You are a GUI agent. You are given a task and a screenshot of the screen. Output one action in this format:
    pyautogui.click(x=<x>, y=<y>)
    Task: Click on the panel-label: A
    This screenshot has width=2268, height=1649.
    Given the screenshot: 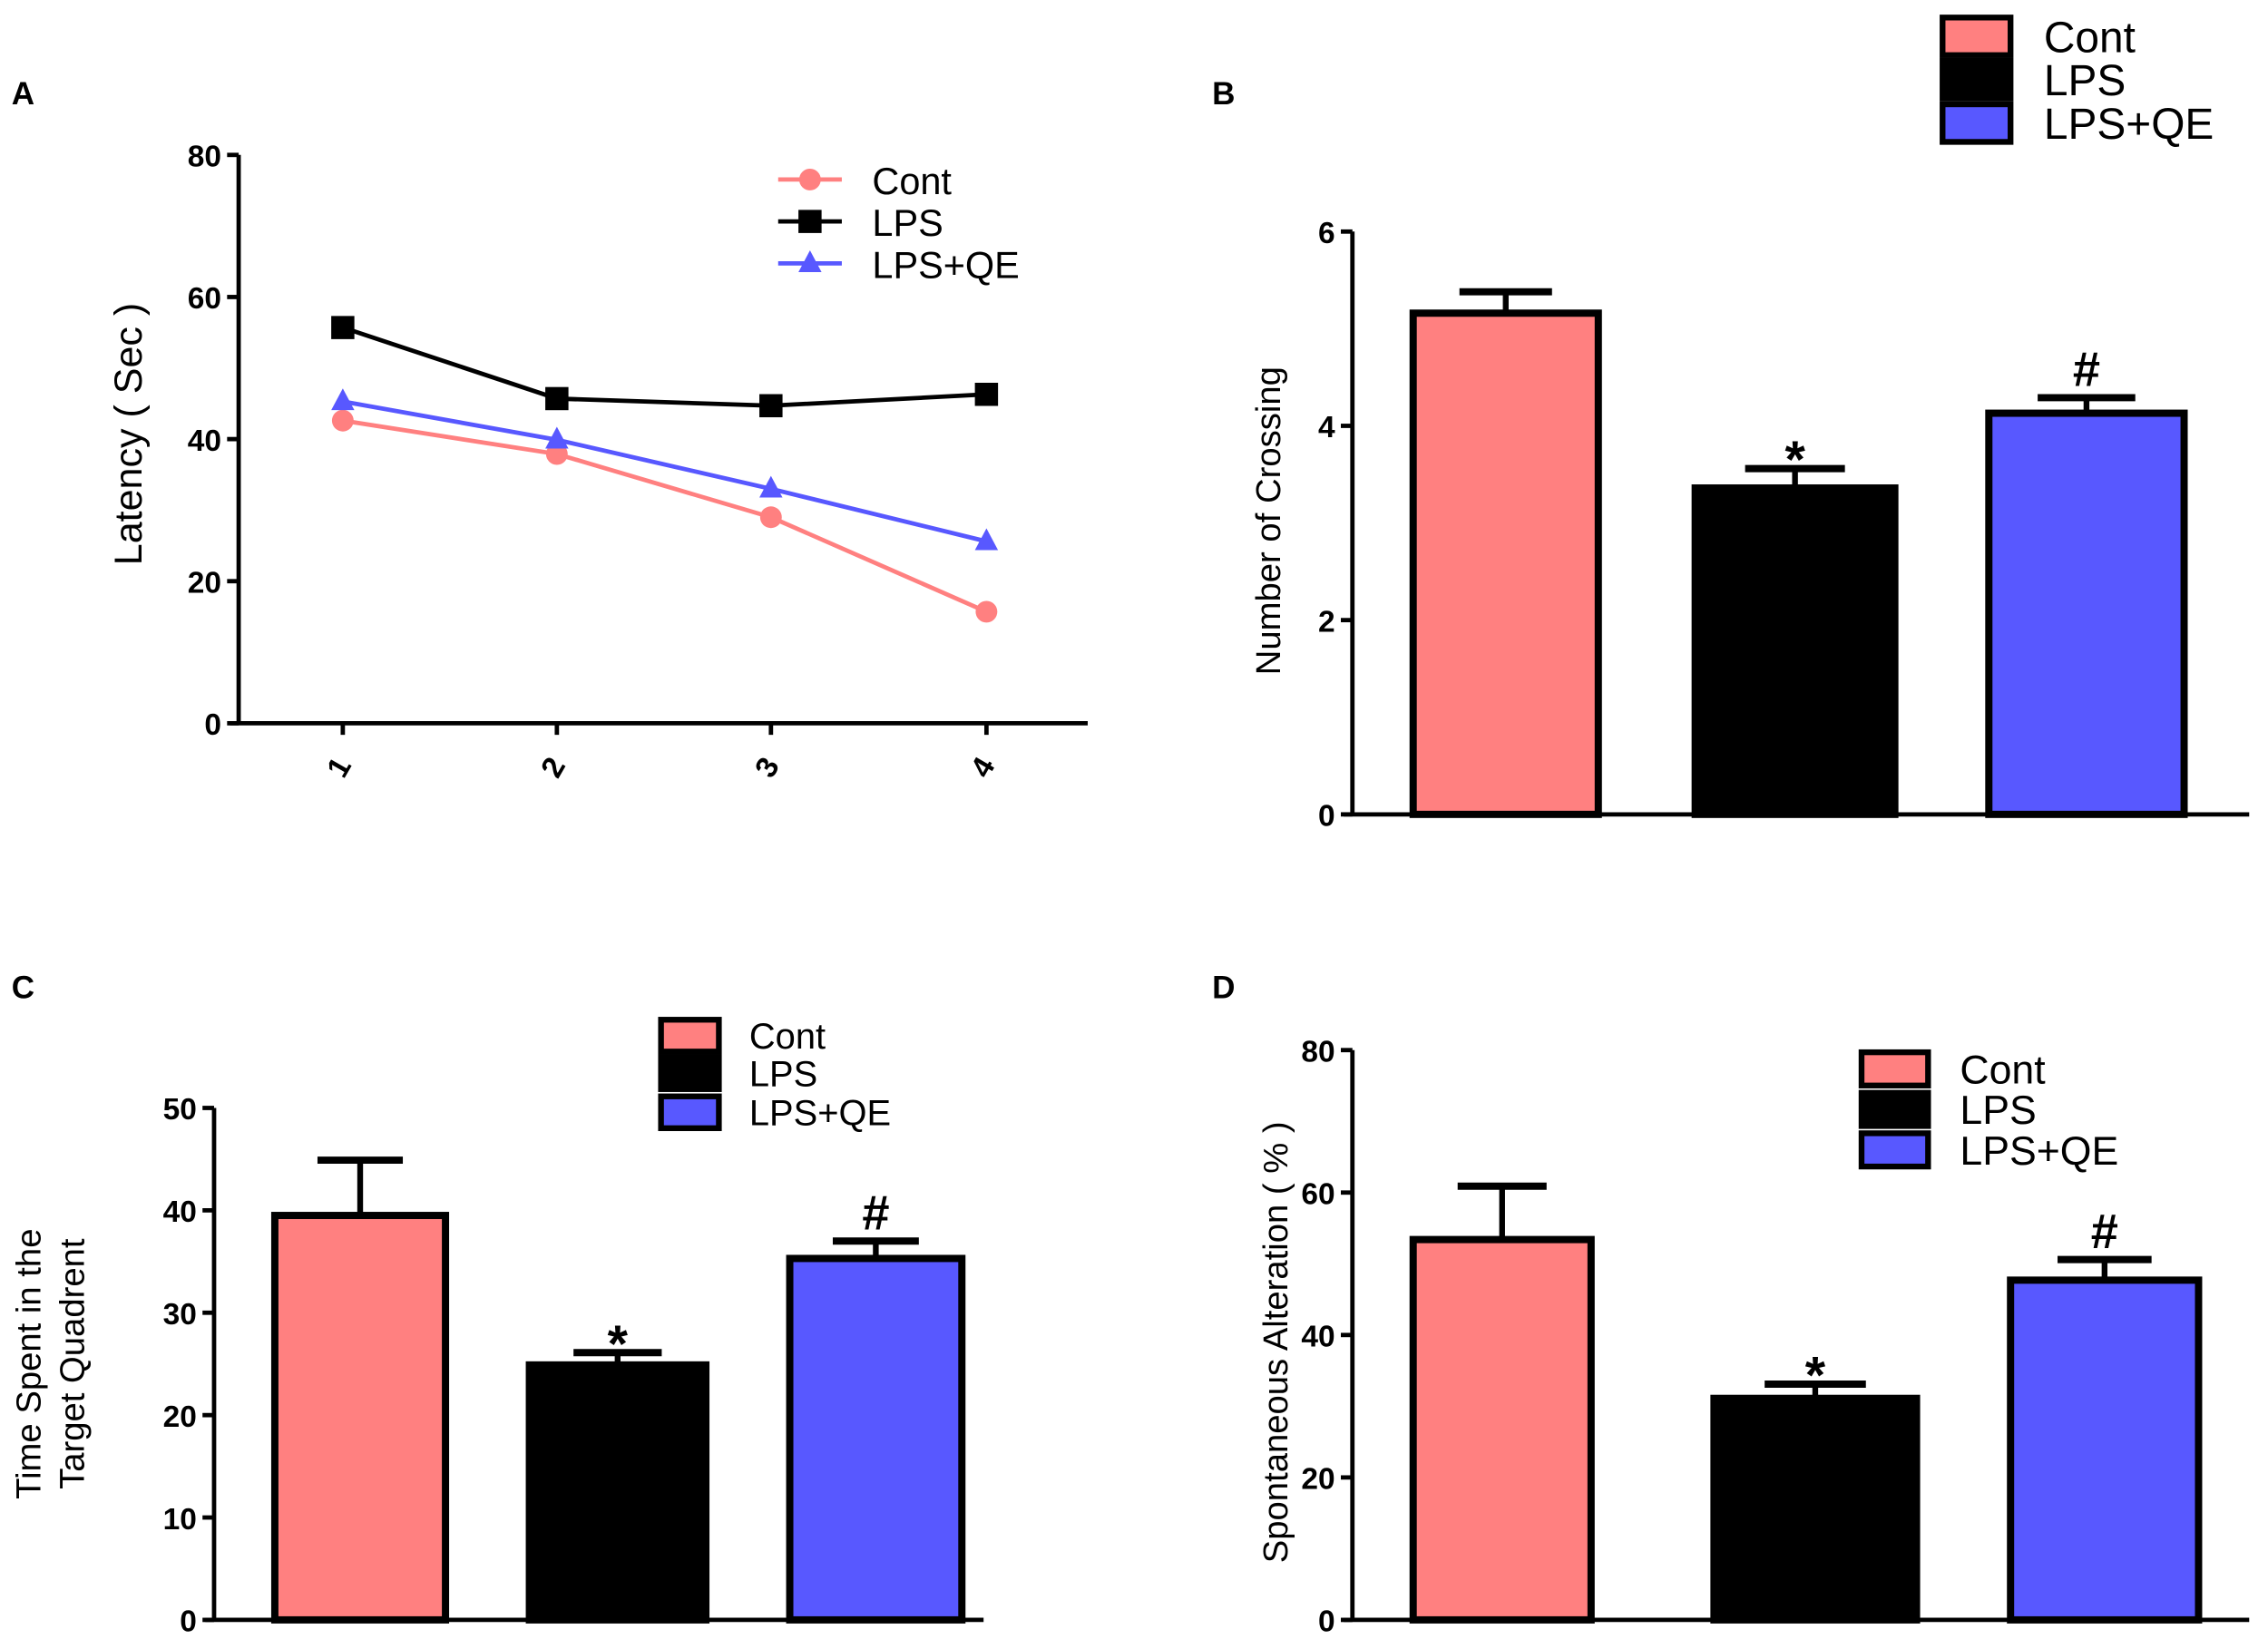 What is the action you would take?
    pyautogui.click(x=23, y=94)
    